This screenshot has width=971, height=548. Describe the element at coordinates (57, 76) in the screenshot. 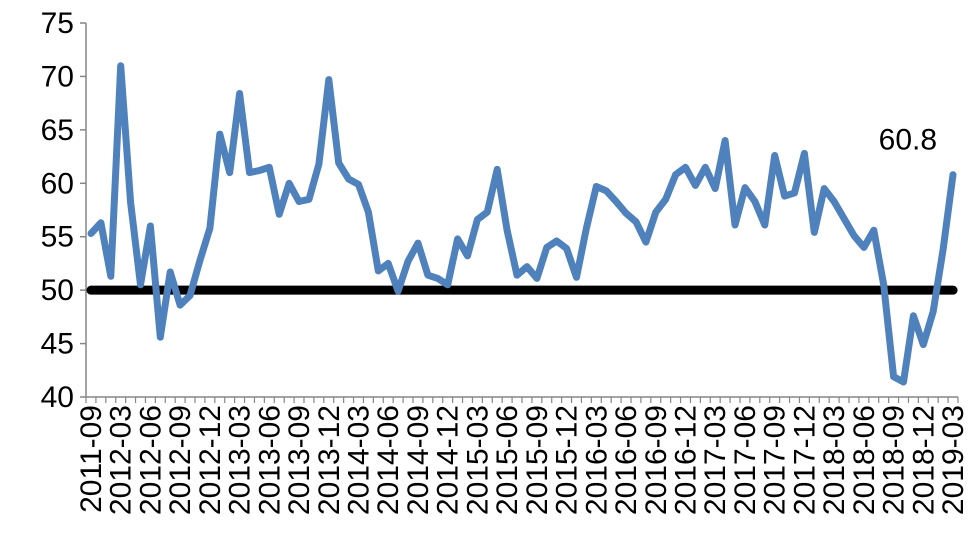

I see `y-tick-label: 70` at that location.